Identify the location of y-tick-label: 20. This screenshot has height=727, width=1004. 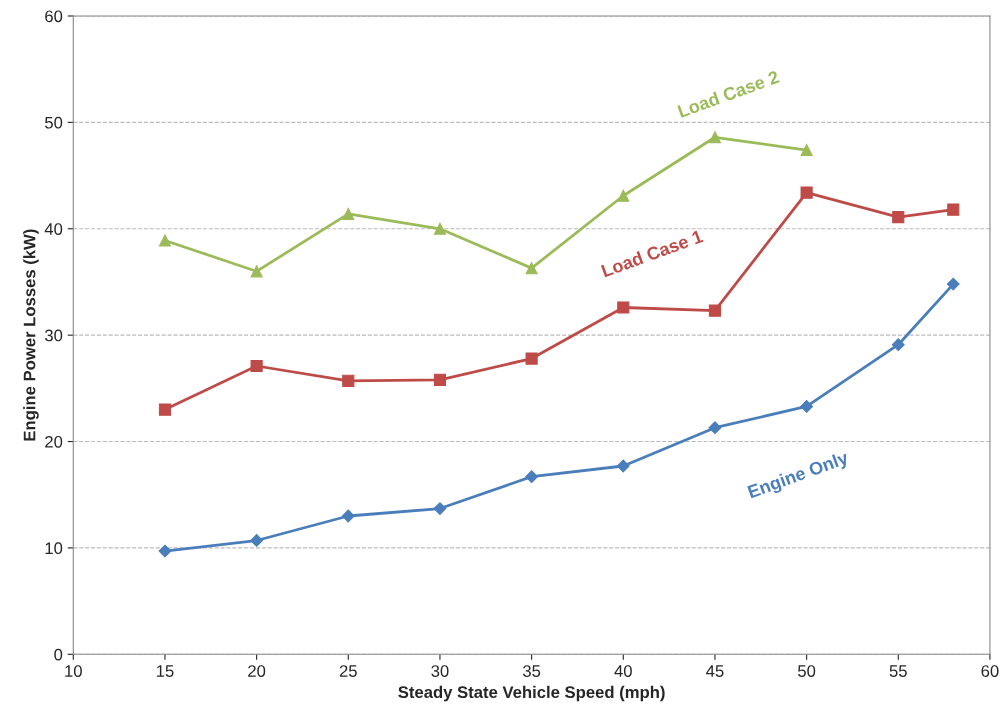
(54, 441).